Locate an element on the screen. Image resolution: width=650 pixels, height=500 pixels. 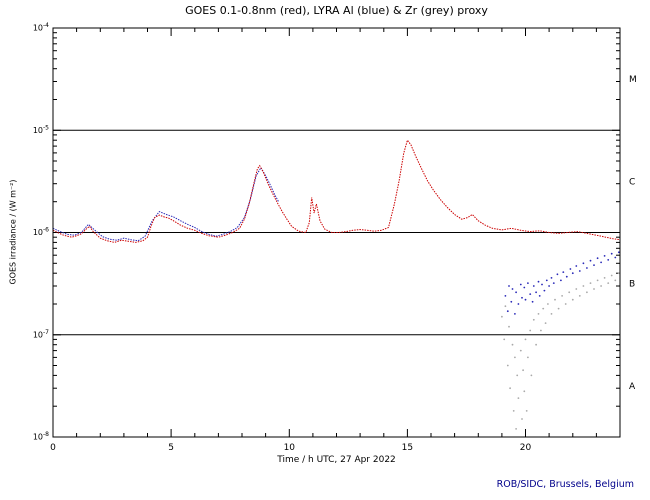
svg-text: 10⁻⁸ is located at coordinates (41, 436).